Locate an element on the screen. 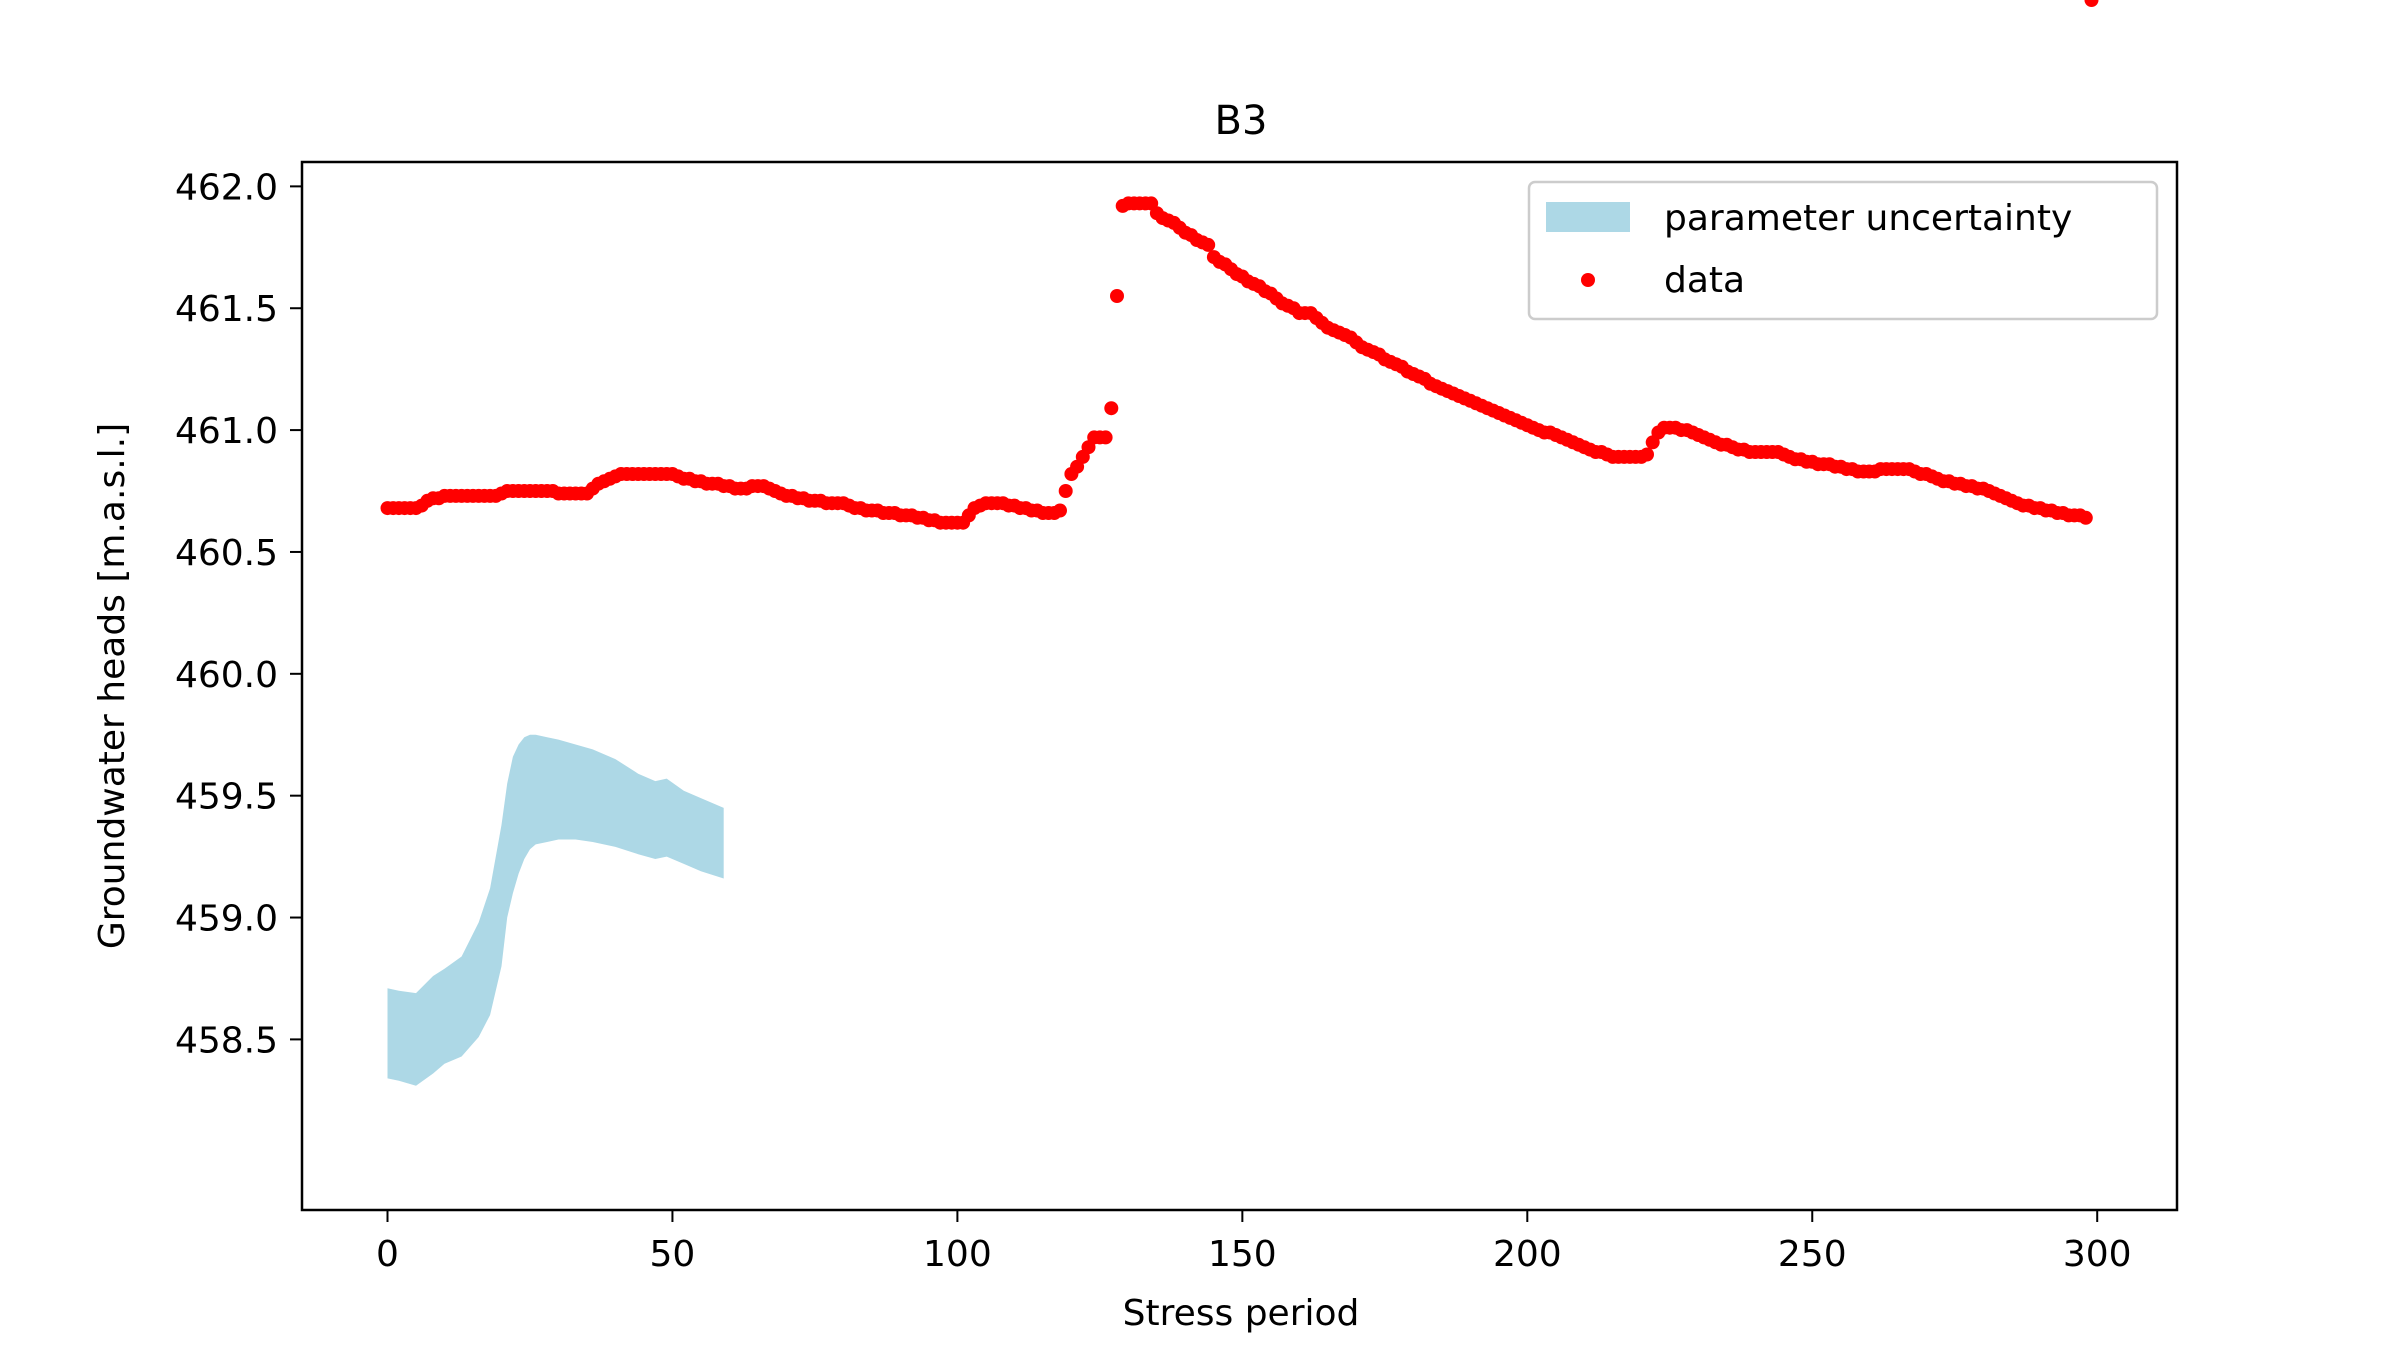 This screenshot has width=2400, height=1350. legend-point-swatch is located at coordinates (1588, 280).